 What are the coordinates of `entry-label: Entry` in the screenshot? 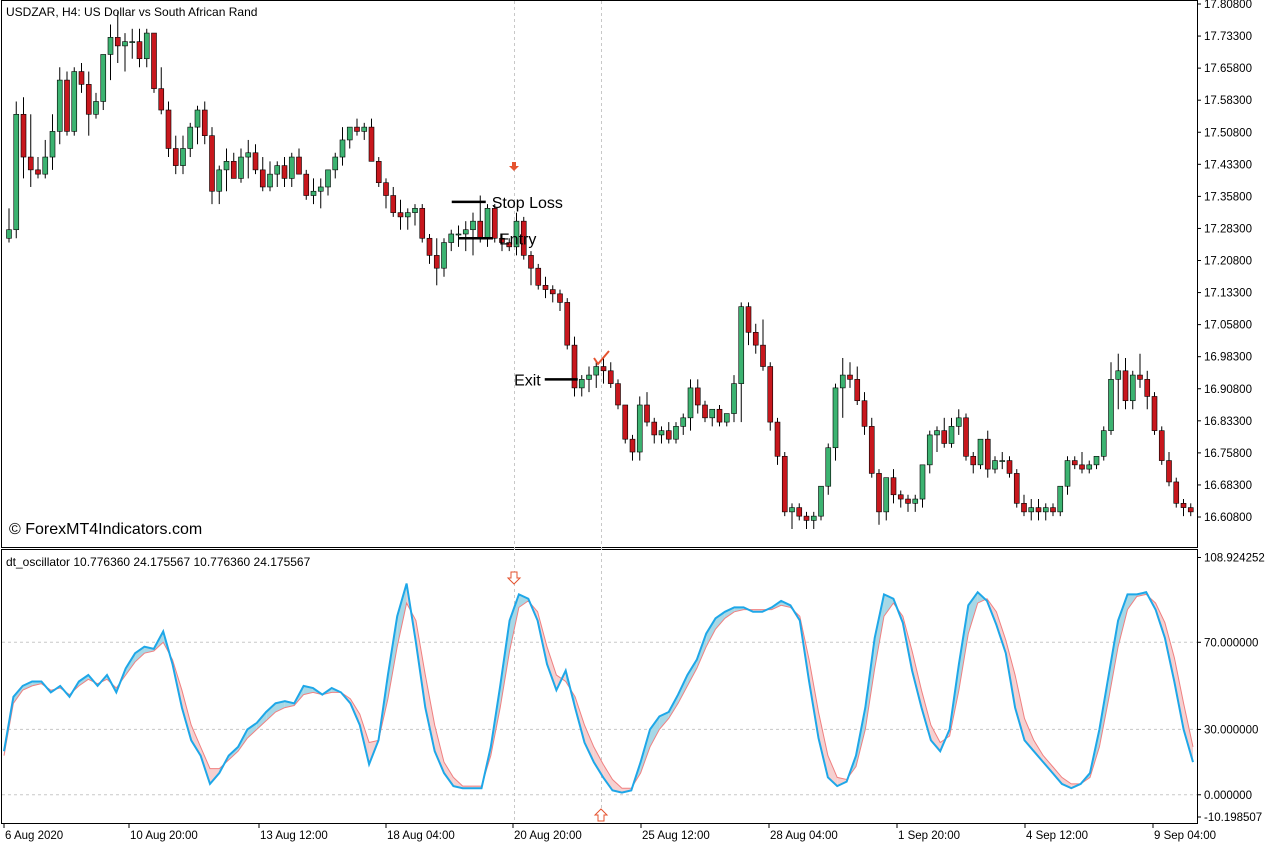 It's located at (517, 239).